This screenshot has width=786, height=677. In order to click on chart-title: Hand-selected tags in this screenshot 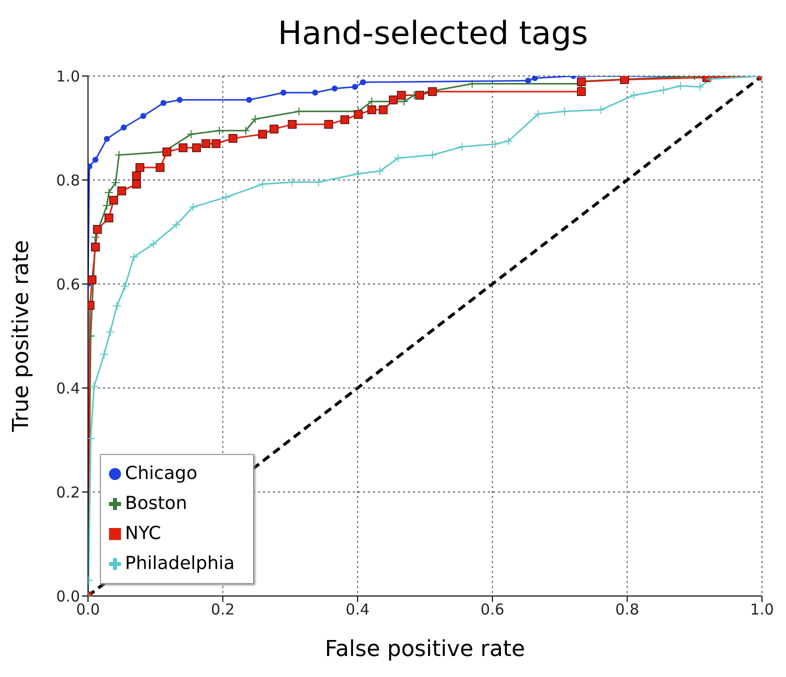, I will do `click(433, 33)`.